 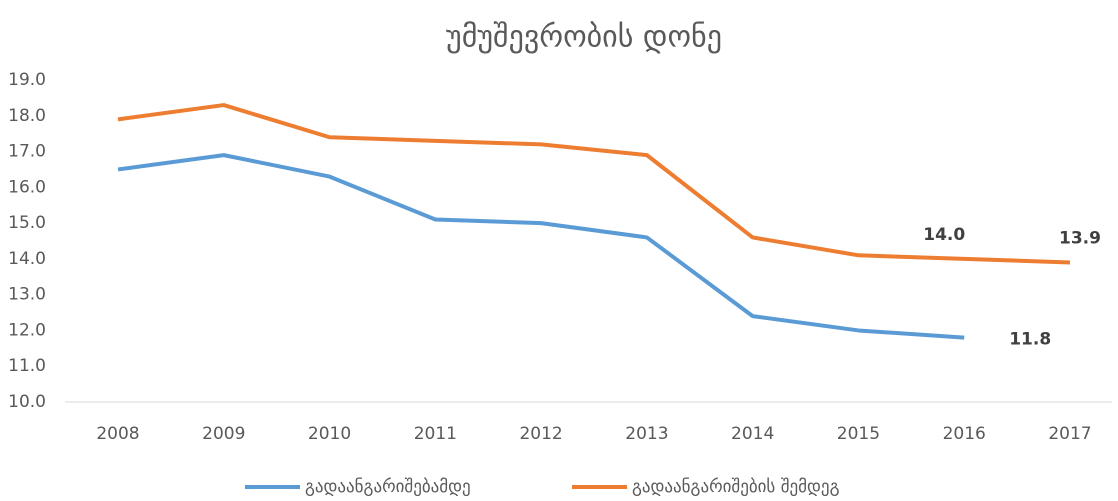 What do you see at coordinates (1069, 434) in the screenshot?
I see `x-tick-label: 2017` at bounding box center [1069, 434].